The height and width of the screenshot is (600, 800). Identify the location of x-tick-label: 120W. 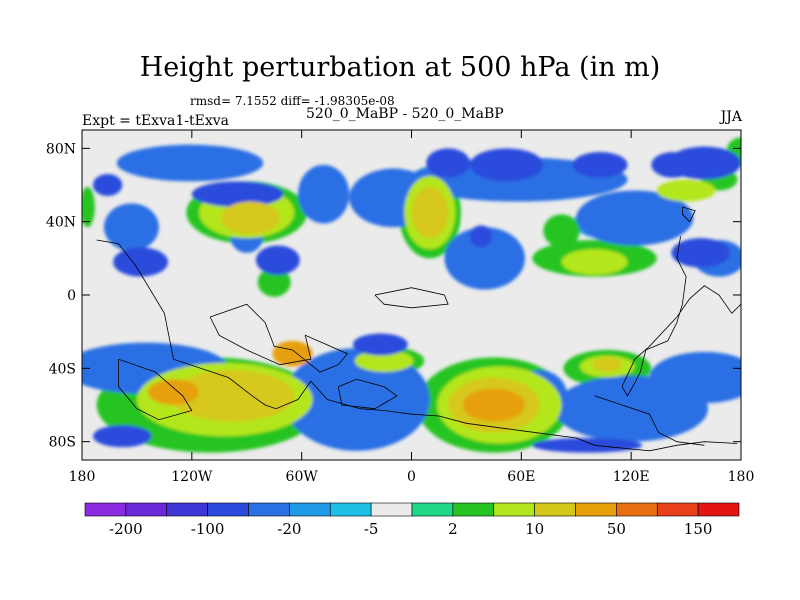
(192, 477).